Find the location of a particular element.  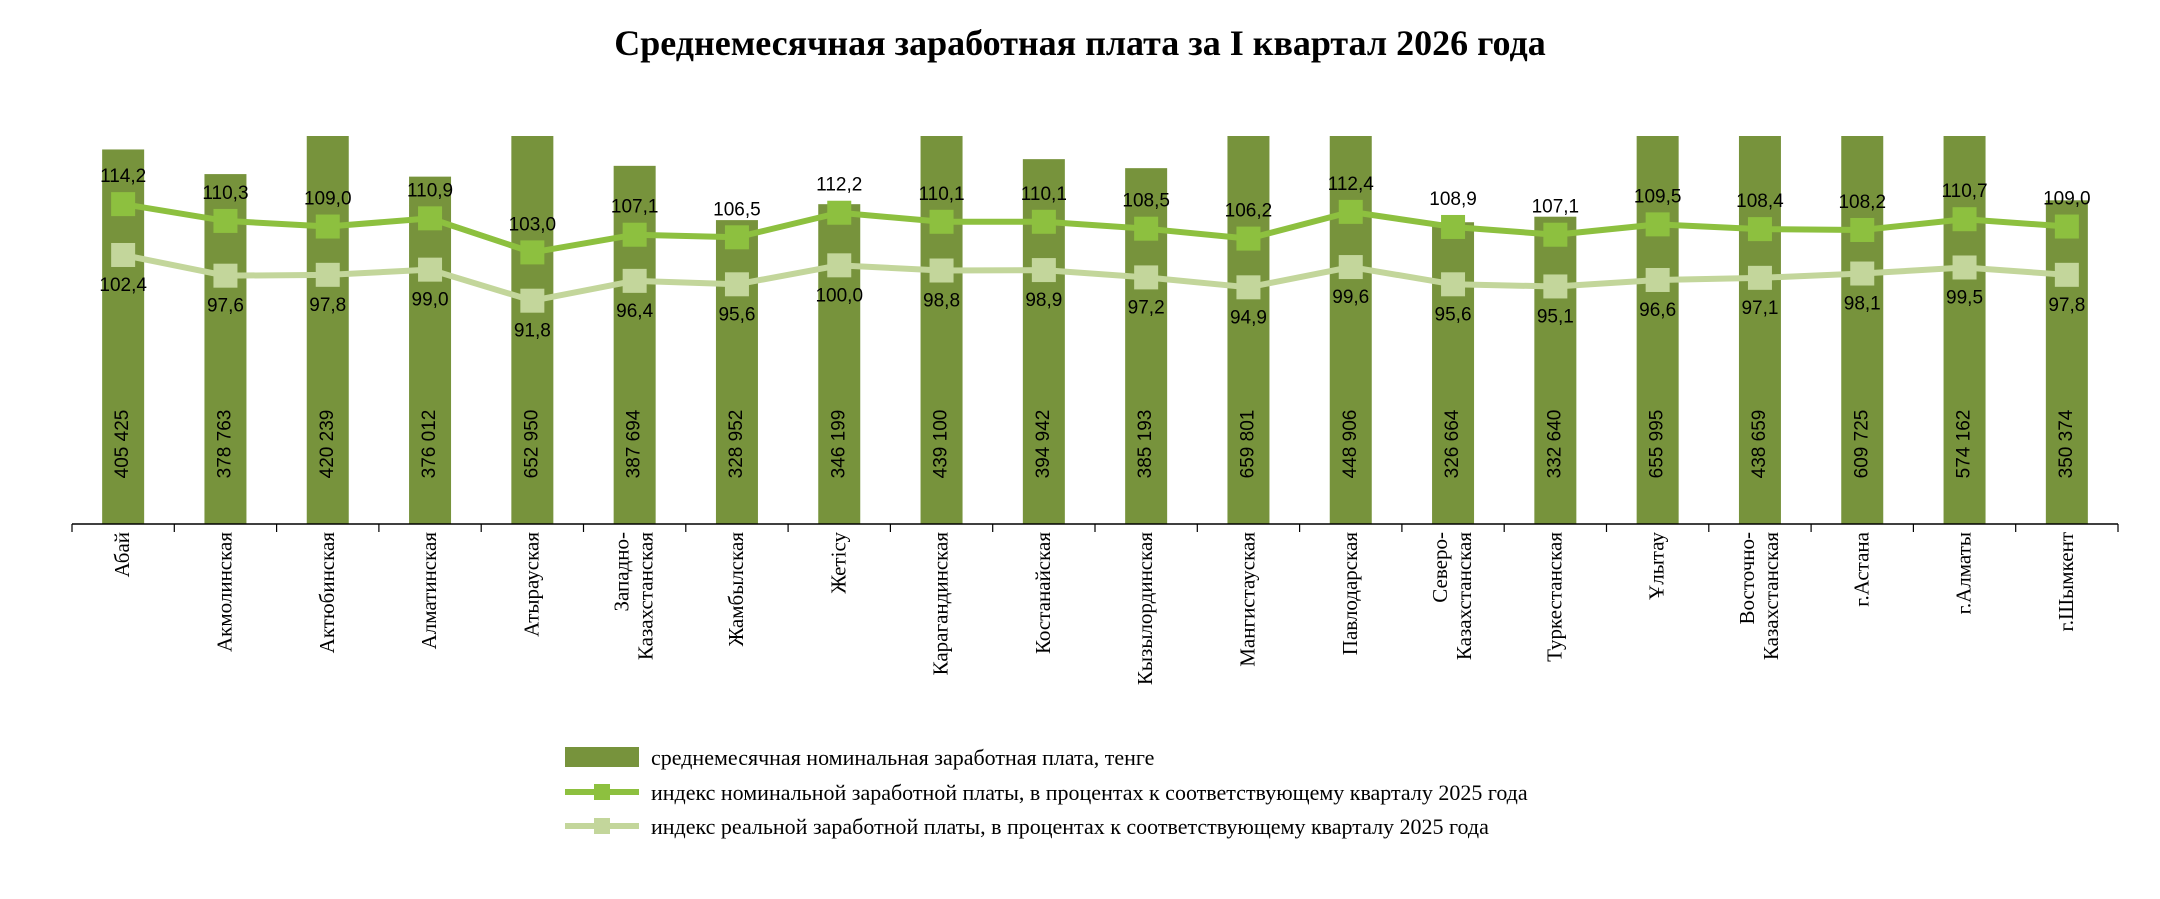

real-index-label-18: 99,5 is located at coordinates (1964, 297).